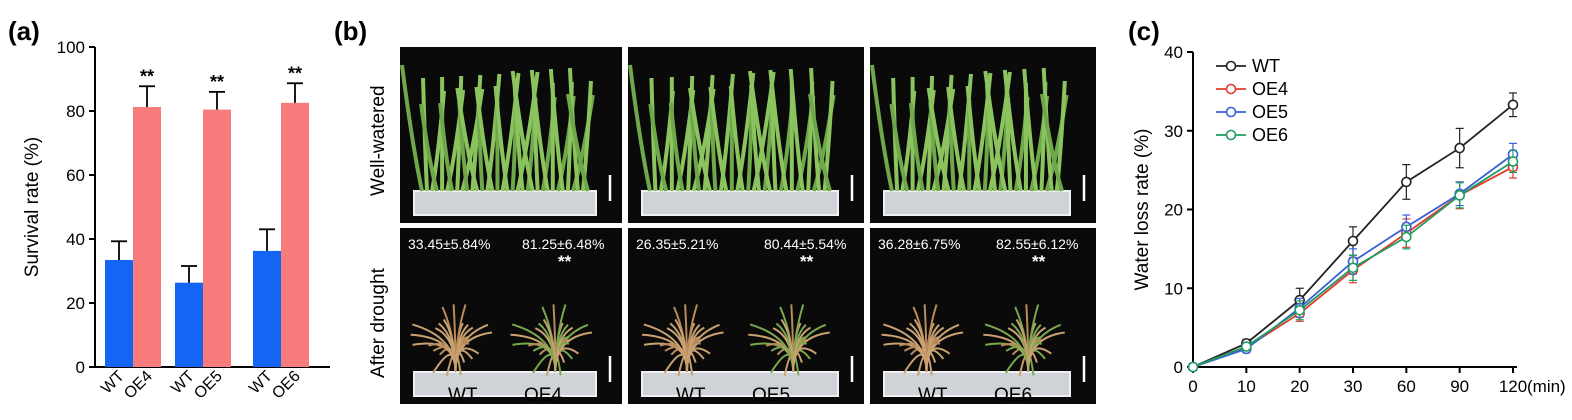 This screenshot has width=1572, height=420. What do you see at coordinates (1270, 135) in the screenshot?
I see `legend-label: OE6` at bounding box center [1270, 135].